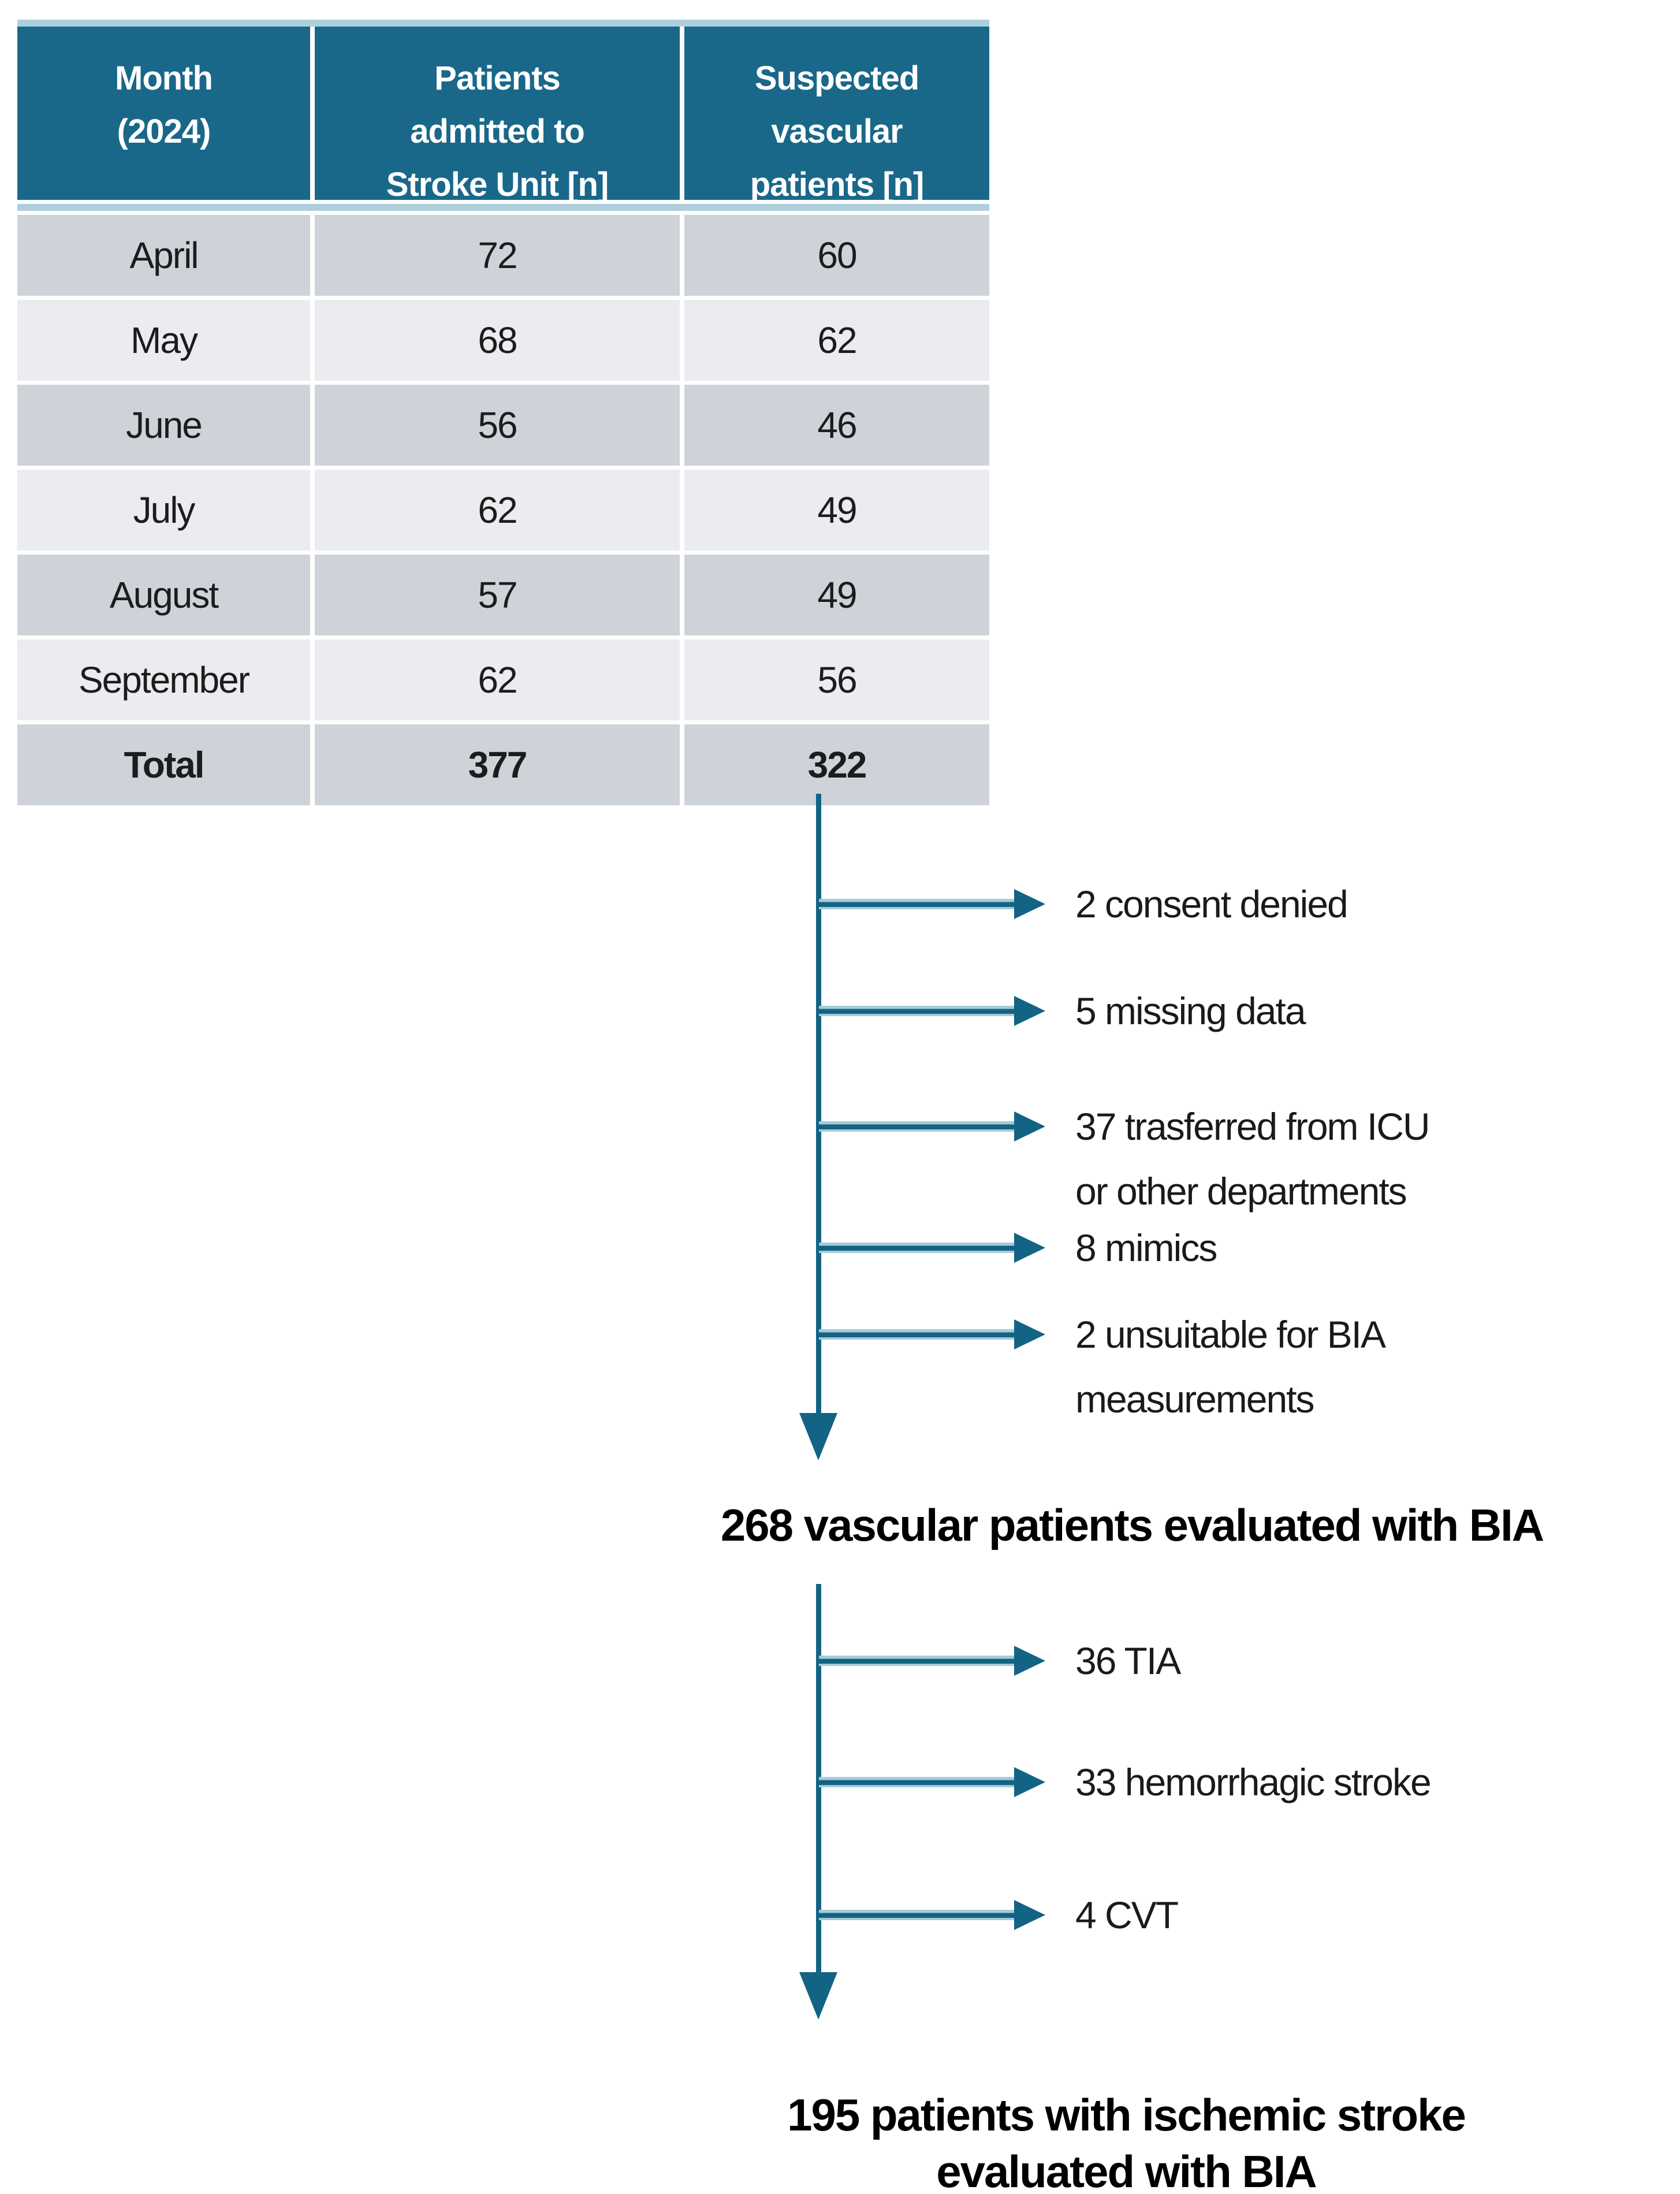 This screenshot has height=2194, width=1680. Describe the element at coordinates (836, 115) in the screenshot. I see `header-suspected: Suspected vascular patients [n]` at that location.